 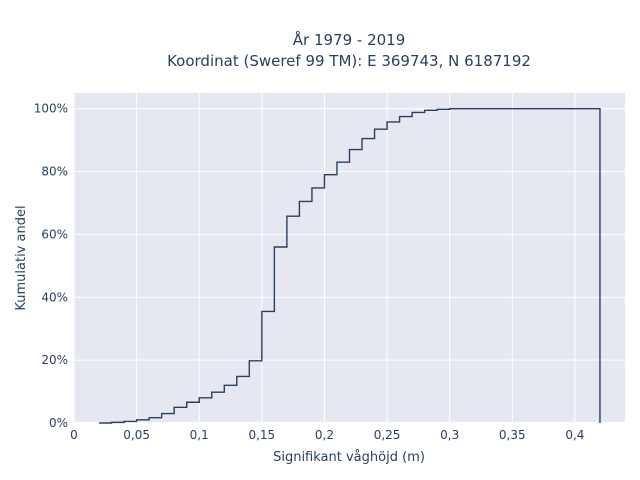 What do you see at coordinates (349, 39) in the screenshot?
I see `chart-title-line1: År 1979 - 2019` at bounding box center [349, 39].